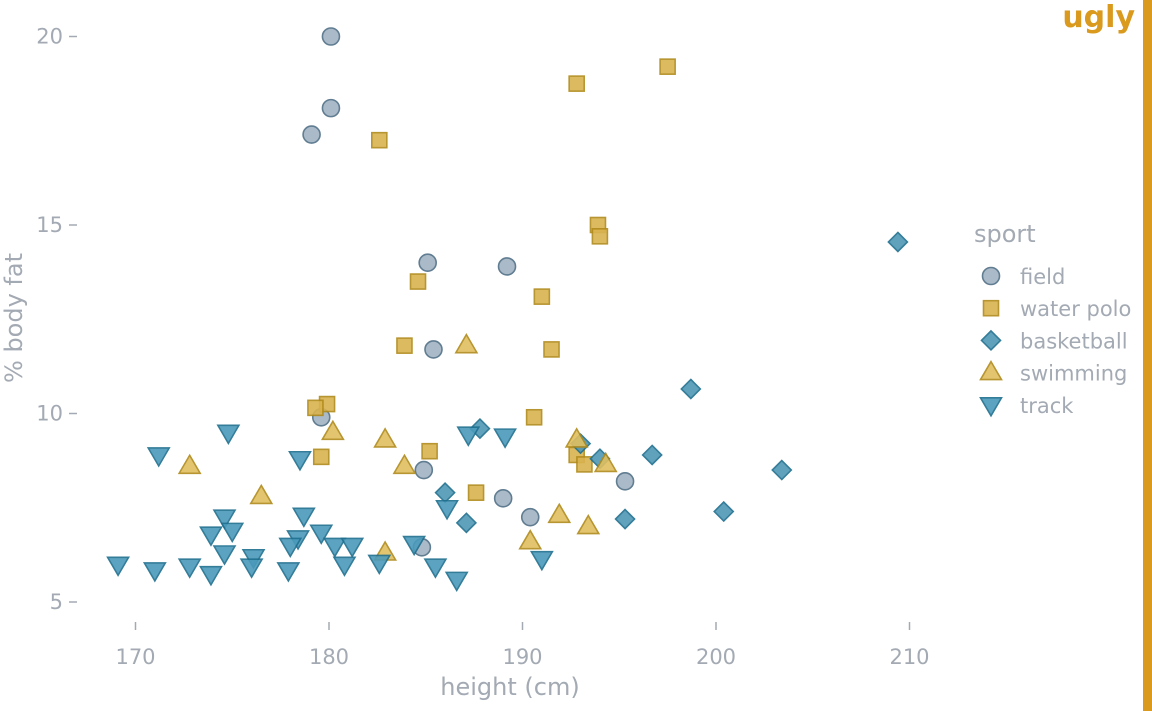 This screenshot has width=1152, height=711. Describe the element at coordinates (49, 225) in the screenshot. I see `y-tick-label: 15` at that location.